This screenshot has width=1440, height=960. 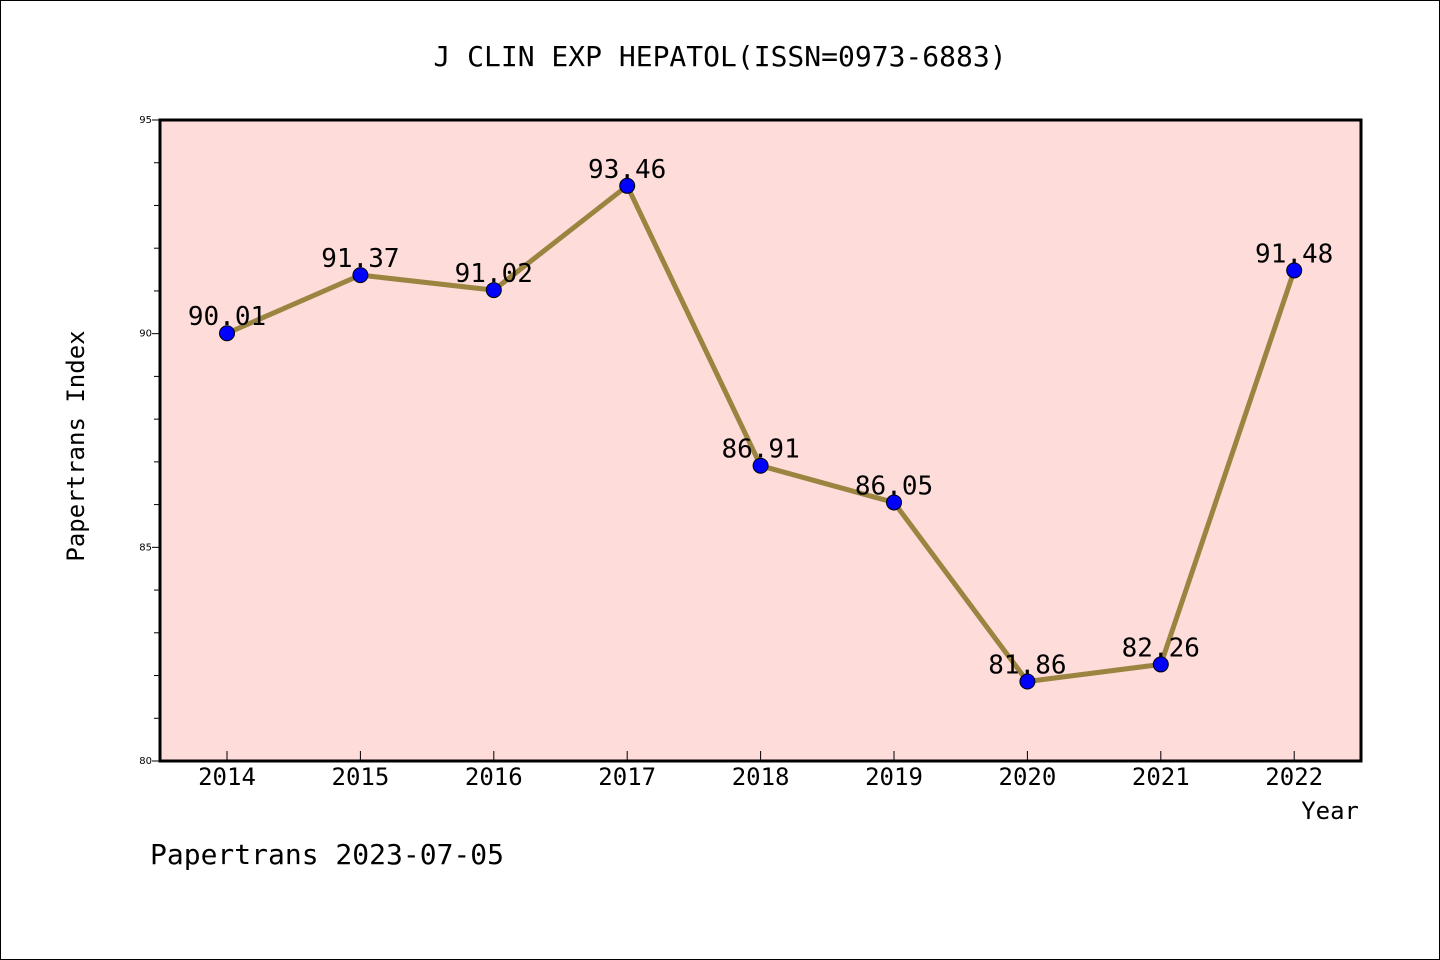 What do you see at coordinates (1294, 254) in the screenshot?
I see `data-label: 91.48` at bounding box center [1294, 254].